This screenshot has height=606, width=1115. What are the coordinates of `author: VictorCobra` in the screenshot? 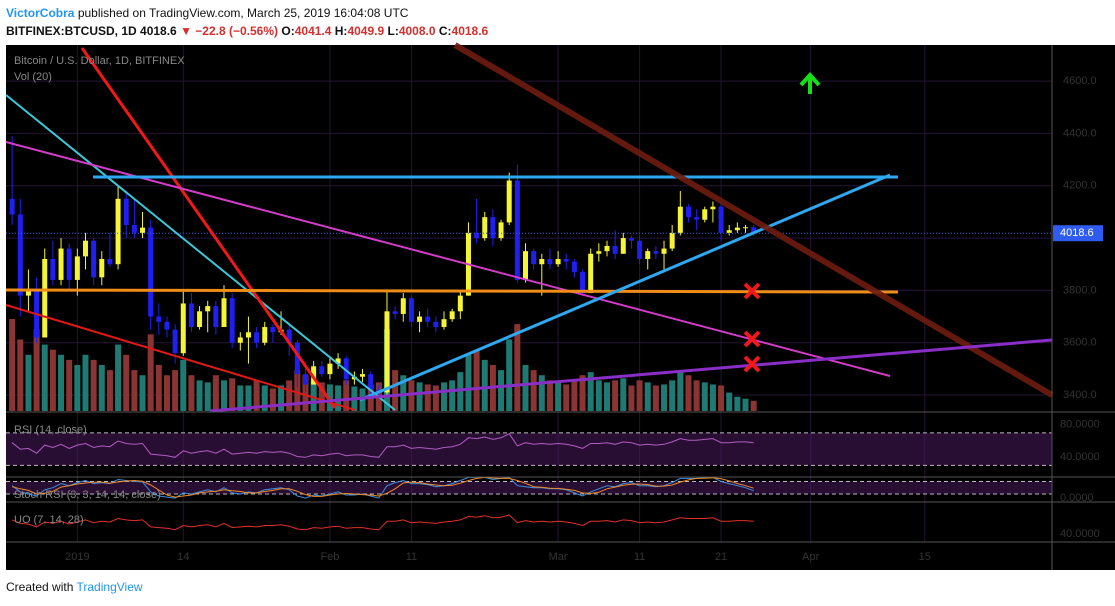 It's located at (40, 13).